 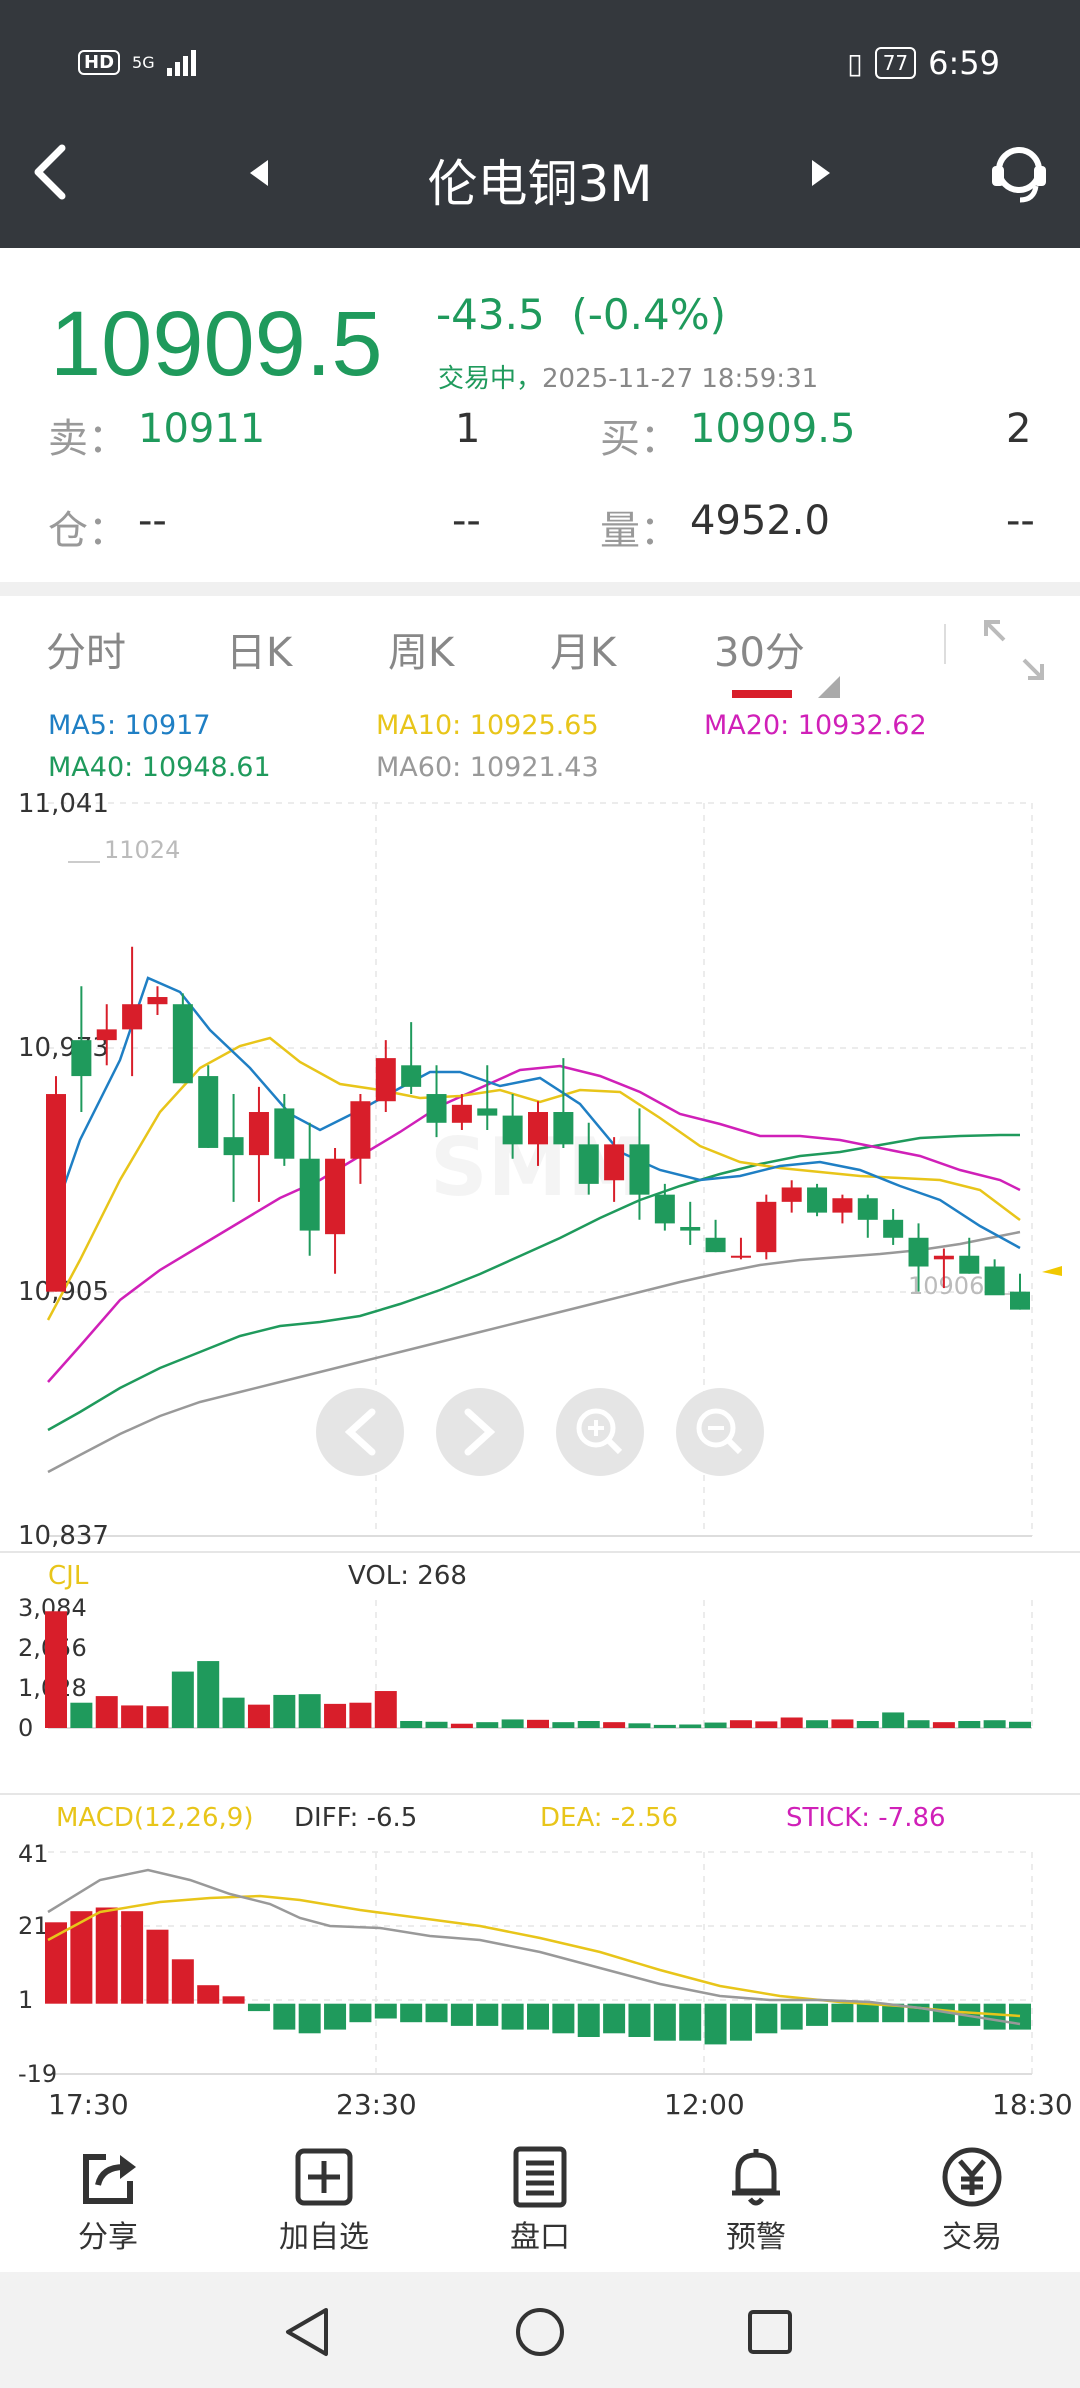 What do you see at coordinates (129, 725) in the screenshot?
I see `ma5-value: MA5: 10917` at bounding box center [129, 725].